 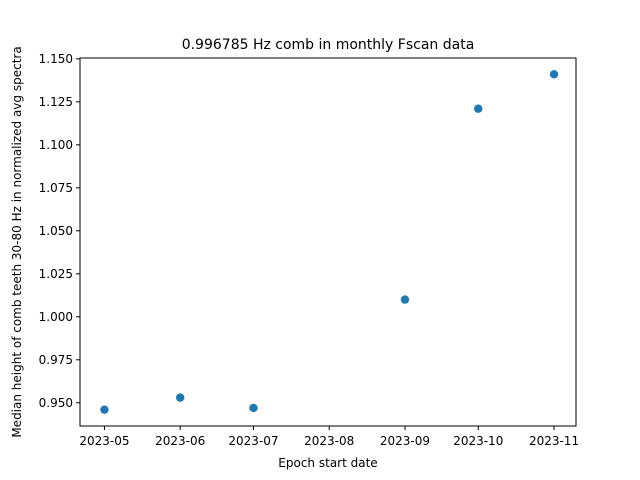 I want to click on y-tick-label: 1.125, so click(x=56, y=102).